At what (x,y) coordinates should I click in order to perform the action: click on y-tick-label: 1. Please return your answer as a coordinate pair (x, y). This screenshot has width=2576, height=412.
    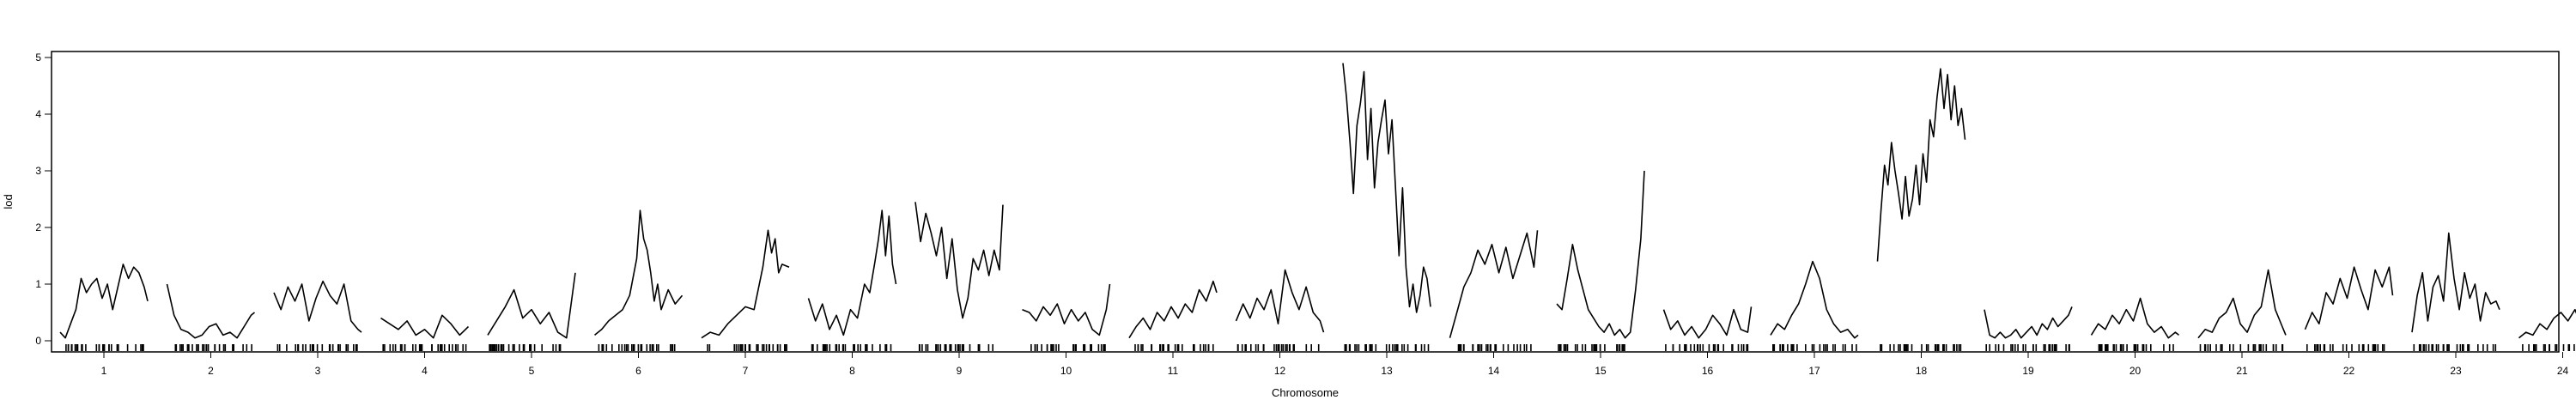
    Looking at the image, I should click on (38, 284).